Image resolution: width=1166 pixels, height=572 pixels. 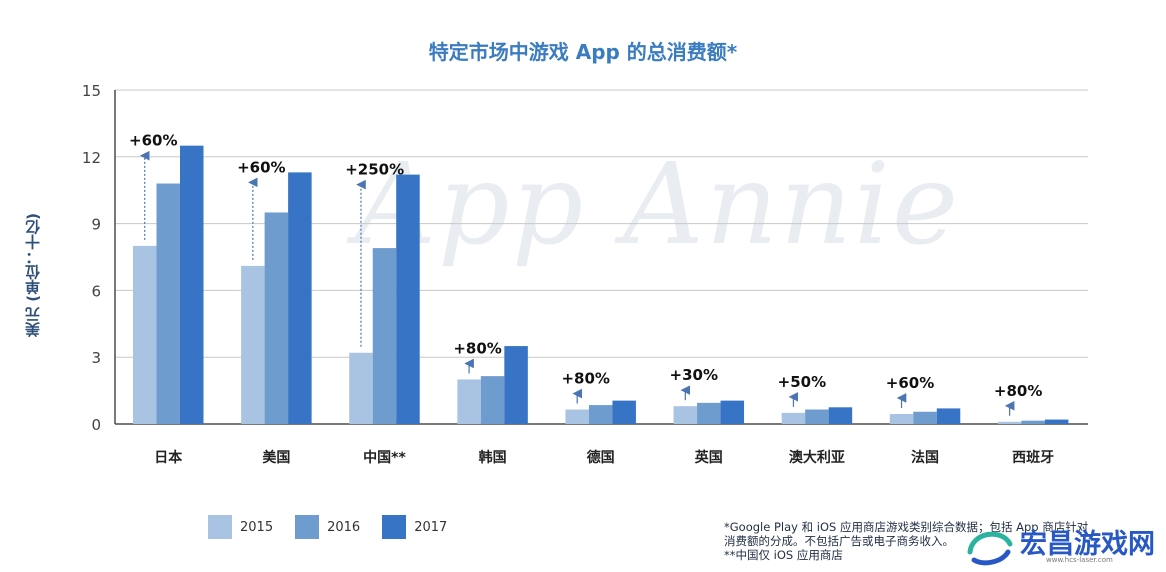 I want to click on legend-label: 2017, so click(x=431, y=527).